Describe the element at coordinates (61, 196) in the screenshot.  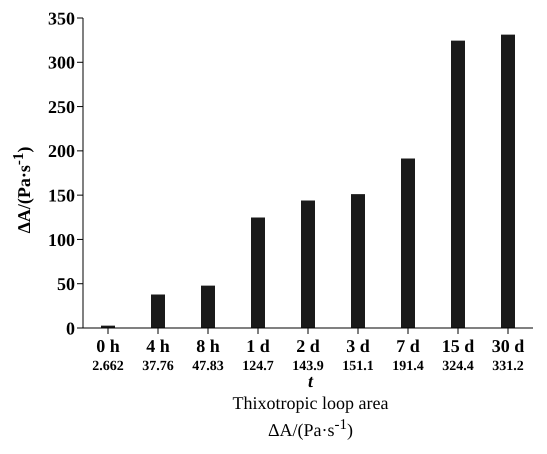
I see `y-tick-label: 150` at that location.